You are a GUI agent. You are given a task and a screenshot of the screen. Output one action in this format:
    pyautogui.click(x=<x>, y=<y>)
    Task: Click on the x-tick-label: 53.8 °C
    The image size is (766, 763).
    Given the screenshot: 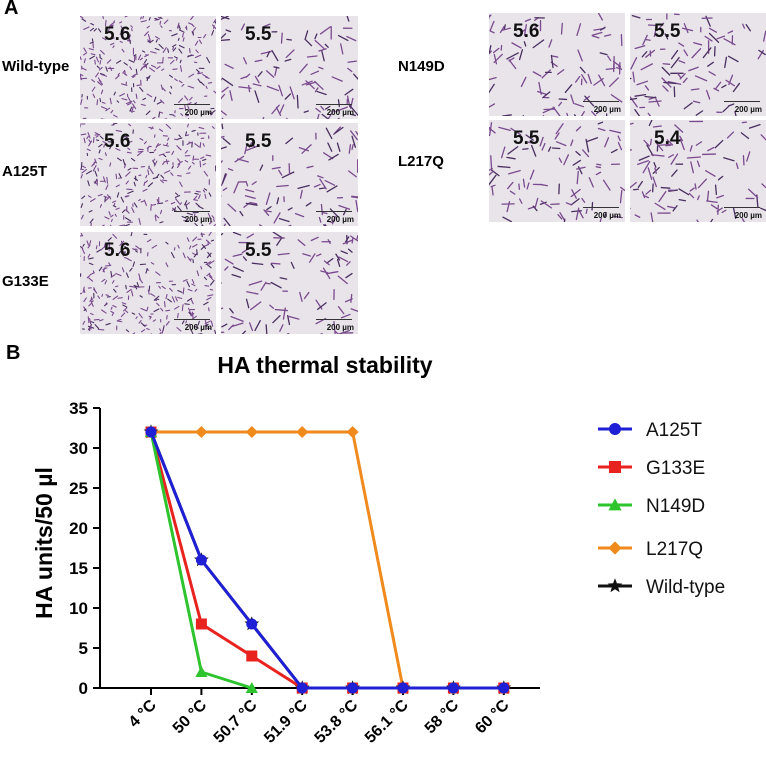 What is the action you would take?
    pyautogui.click(x=337, y=721)
    